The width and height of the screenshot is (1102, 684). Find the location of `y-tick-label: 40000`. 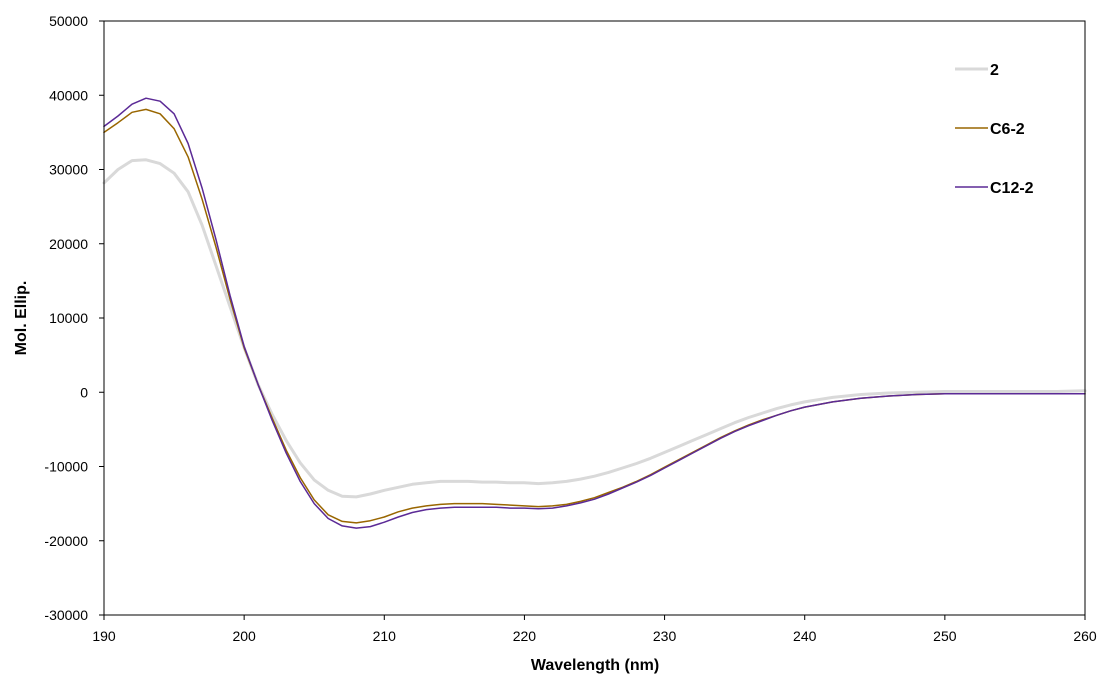

y-tick-label: 40000 is located at coordinates (68, 95).